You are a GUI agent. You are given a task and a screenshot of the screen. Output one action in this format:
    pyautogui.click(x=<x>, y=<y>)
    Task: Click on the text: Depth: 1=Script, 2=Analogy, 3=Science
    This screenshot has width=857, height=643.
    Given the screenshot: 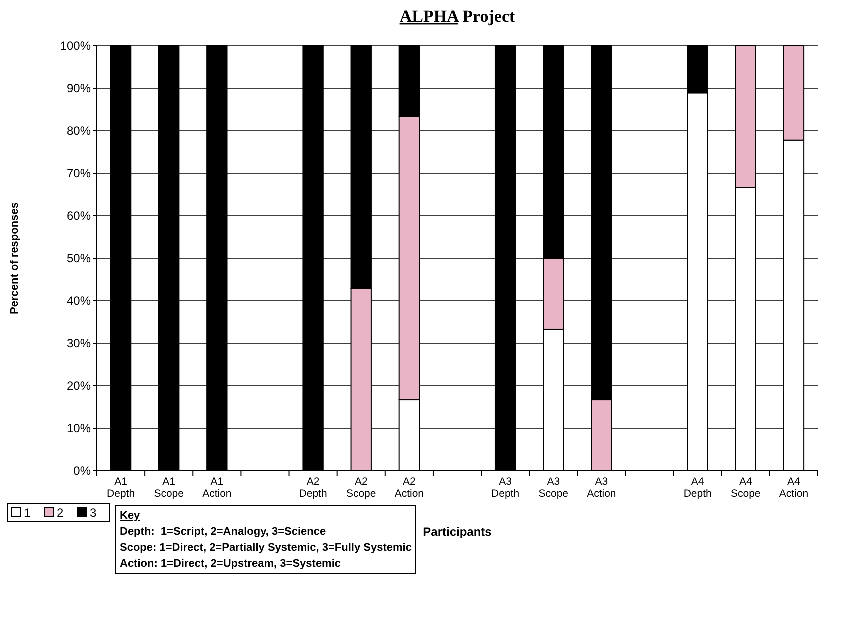 What is the action you would take?
    pyautogui.click(x=223, y=532)
    